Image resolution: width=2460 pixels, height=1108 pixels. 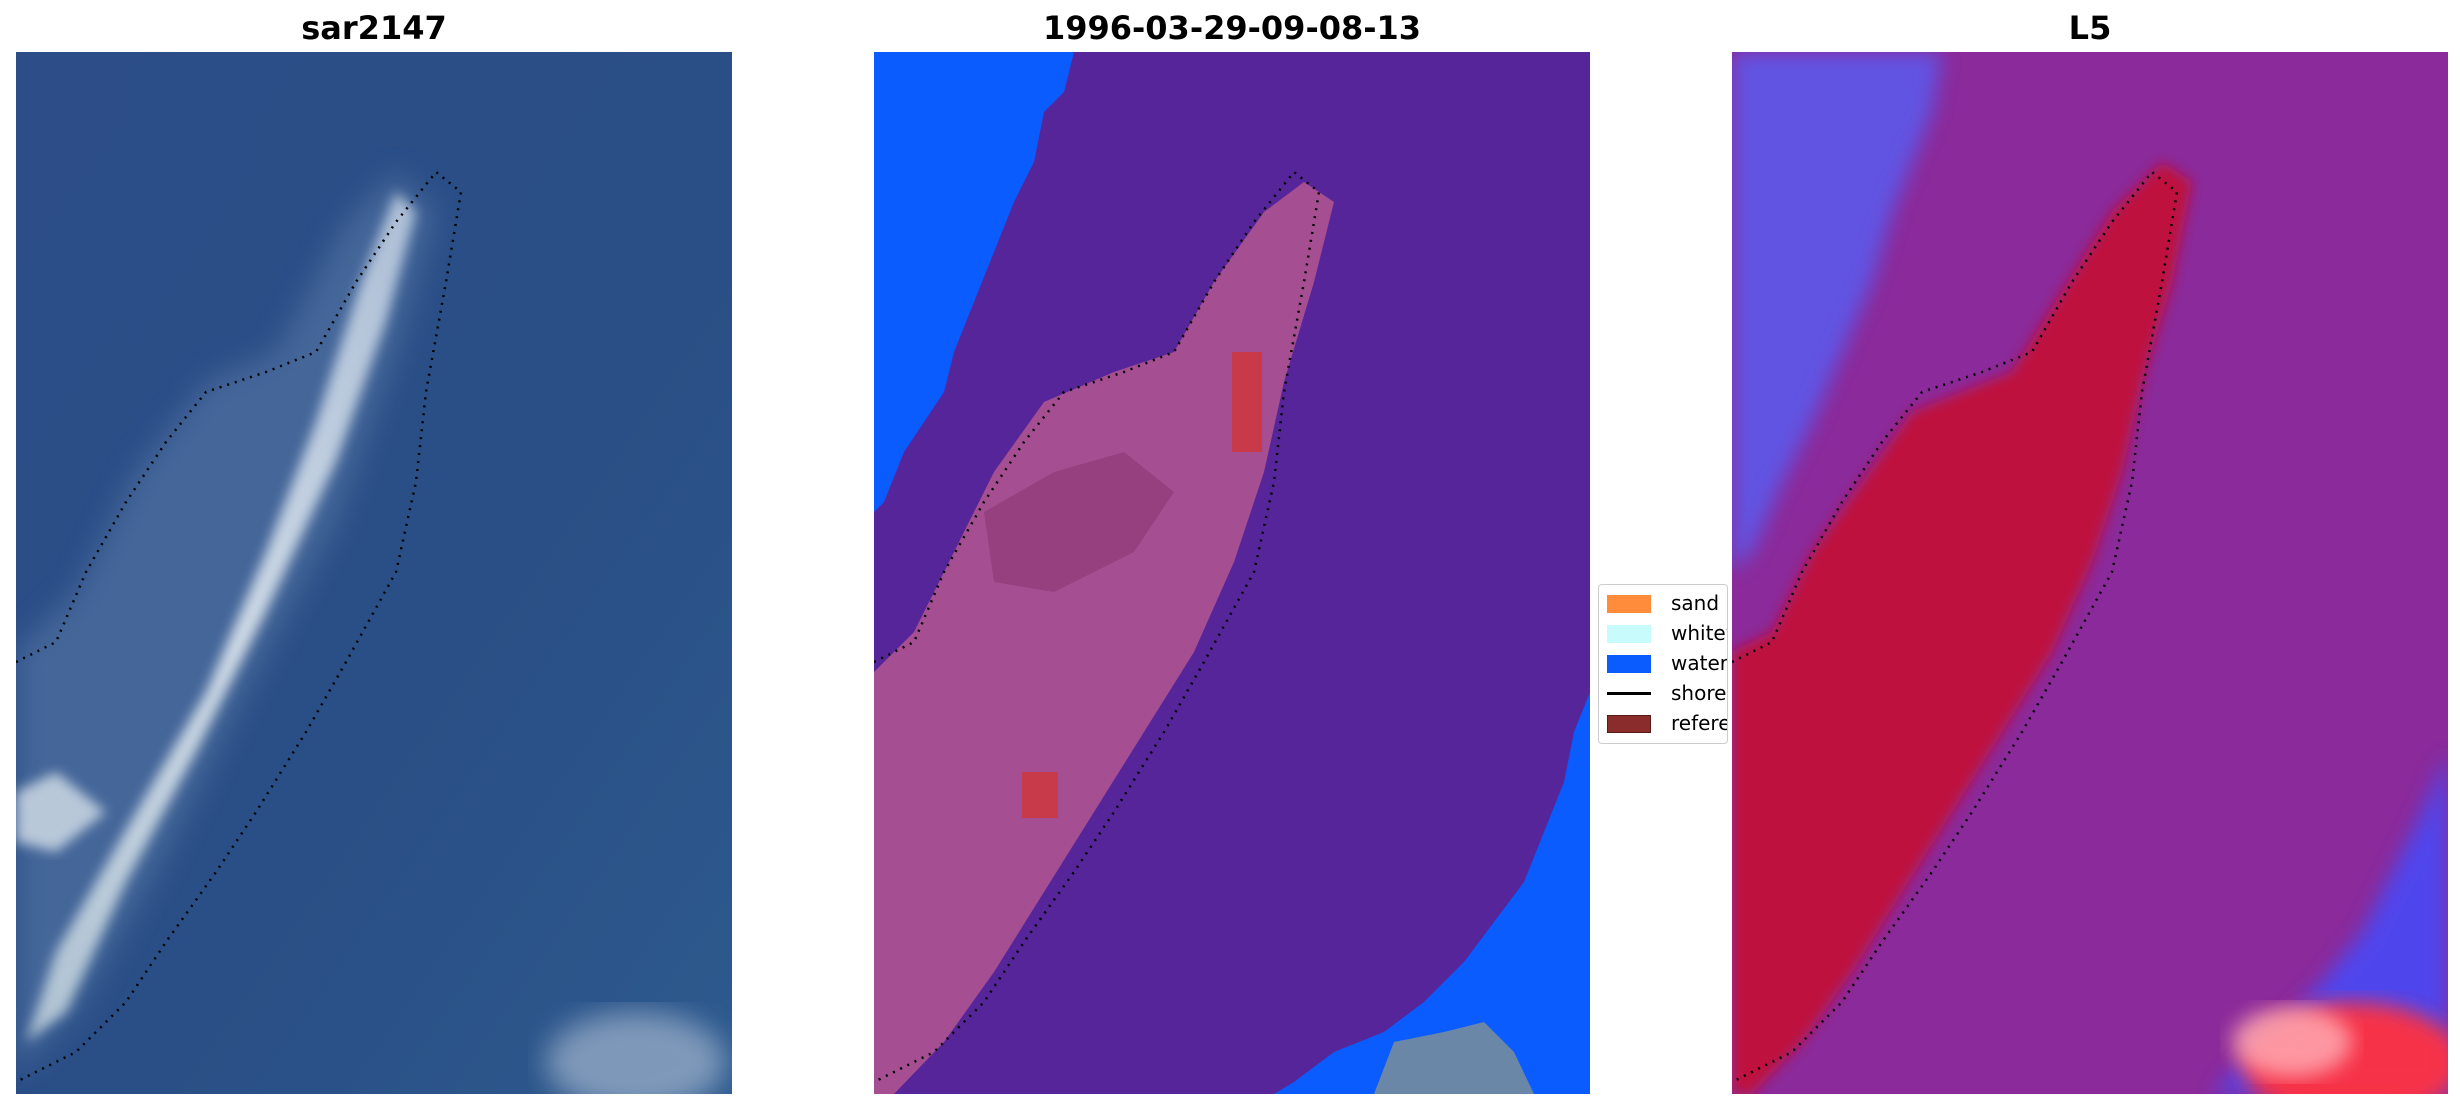 What do you see at coordinates (2090, 28) in the screenshot?
I see `panel-title-index: L5` at bounding box center [2090, 28].